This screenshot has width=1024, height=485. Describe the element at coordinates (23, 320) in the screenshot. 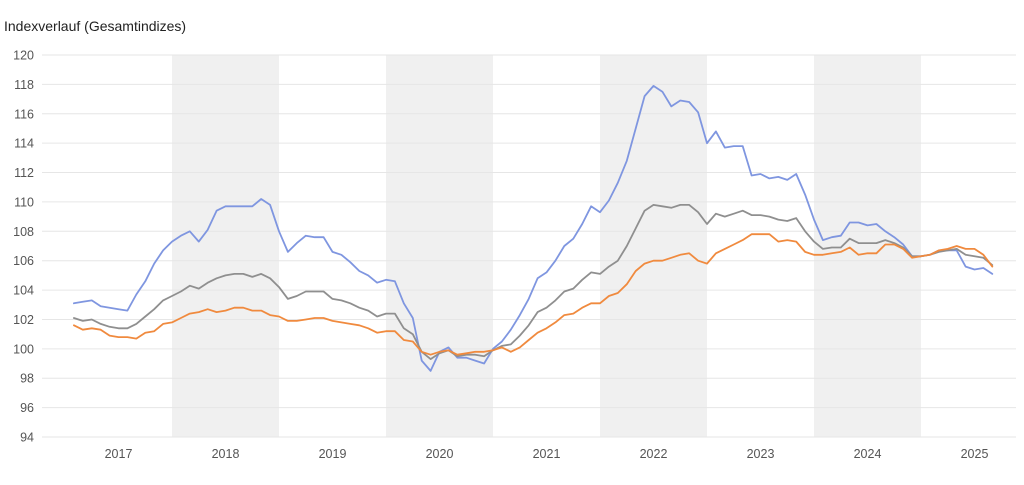

I see `y-tick-label: 102` at that location.